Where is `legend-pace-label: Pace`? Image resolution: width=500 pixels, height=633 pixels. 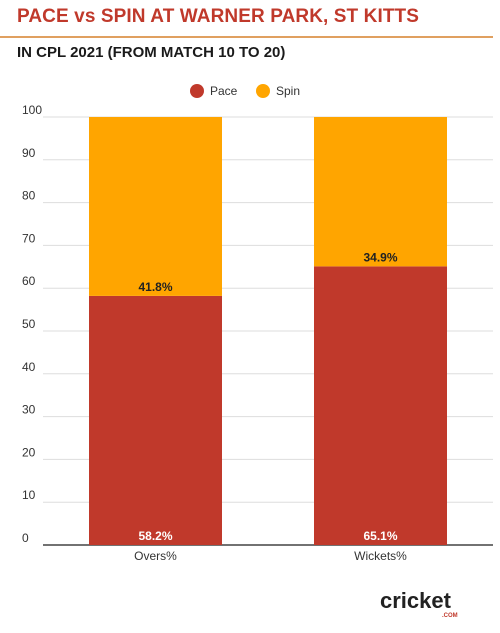
legend-pace-label: Pace is located at coordinates (224, 91).